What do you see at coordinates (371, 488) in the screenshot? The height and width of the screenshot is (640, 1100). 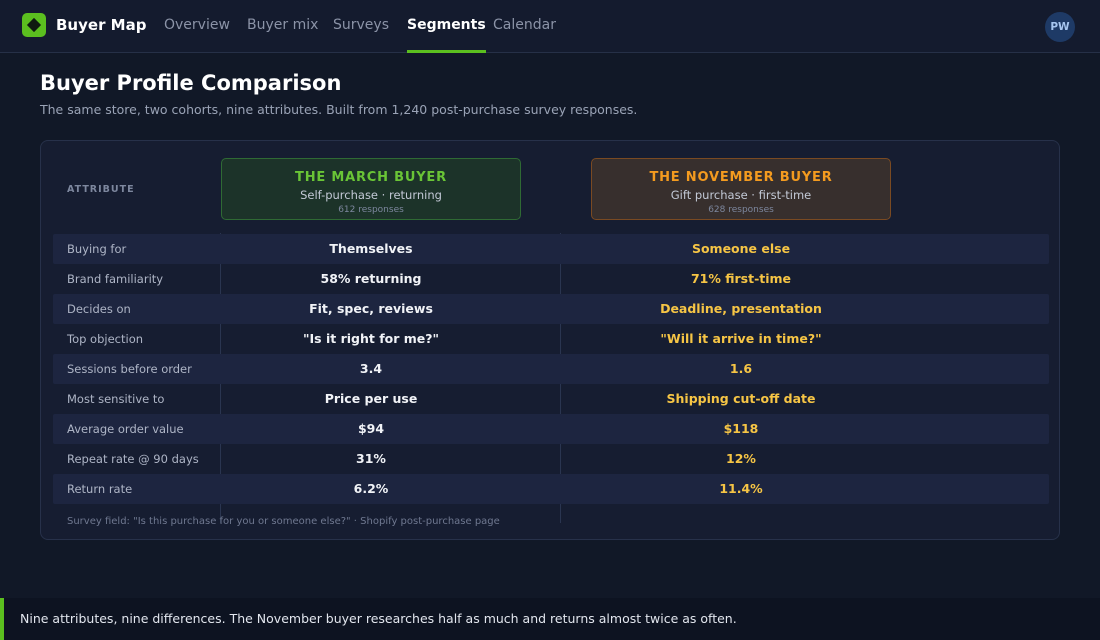 I see `march-value: 6.2%` at bounding box center [371, 488].